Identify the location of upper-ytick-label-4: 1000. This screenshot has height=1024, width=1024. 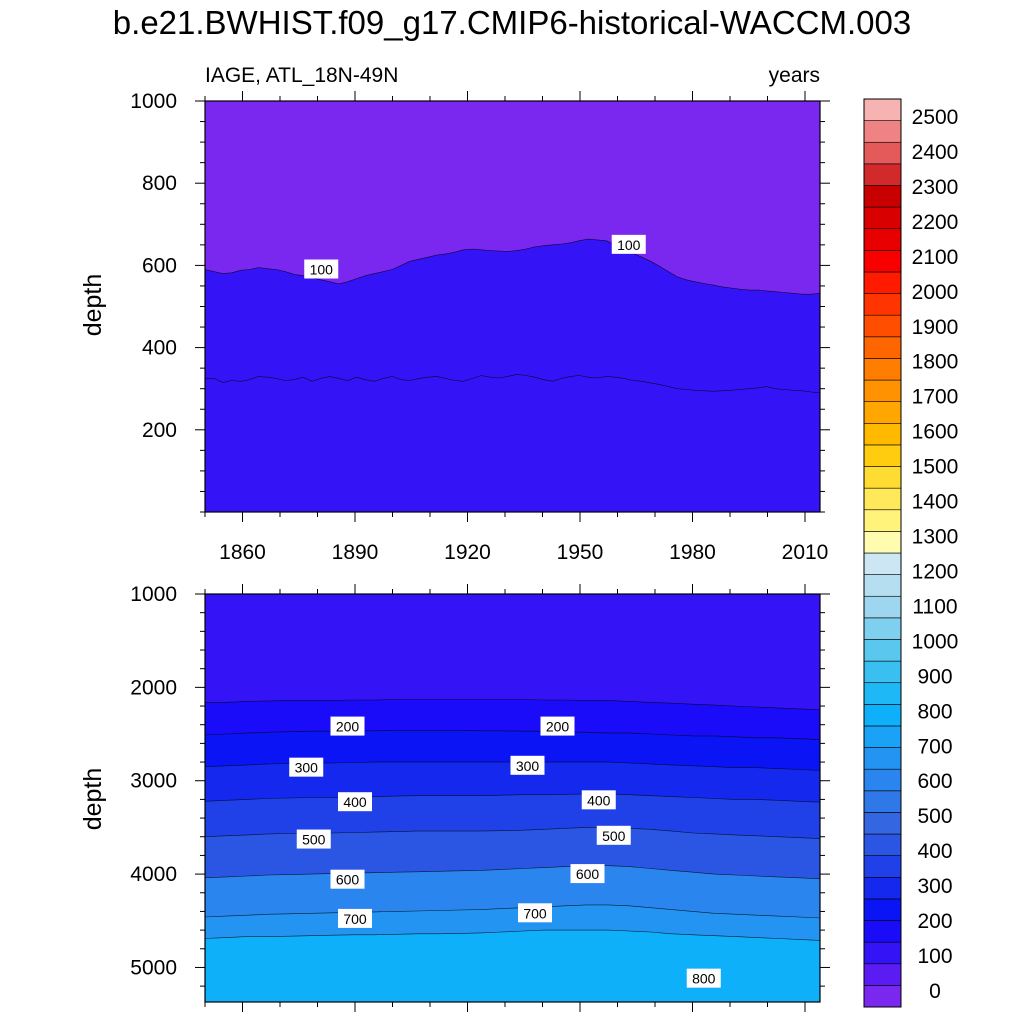
(153, 101).